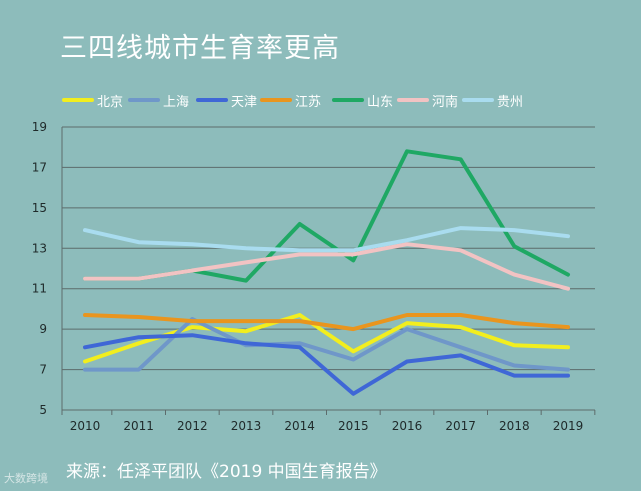  Describe the element at coordinates (110, 102) in the screenshot. I see `legend-label: 北京` at that location.